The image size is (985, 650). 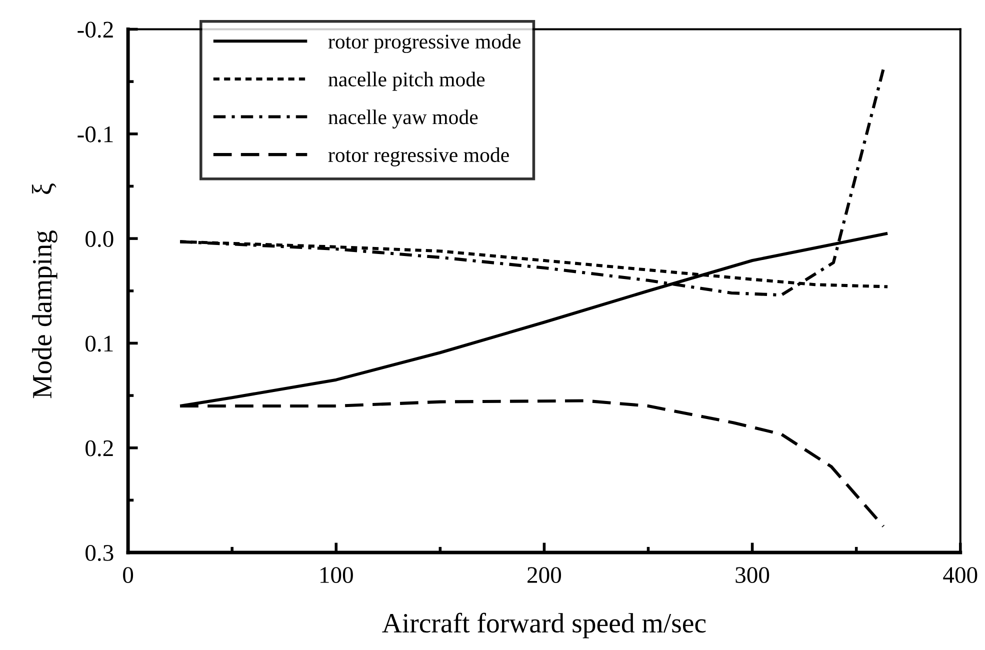 I want to click on legend-label: nacelle yaw mode, so click(x=403, y=119).